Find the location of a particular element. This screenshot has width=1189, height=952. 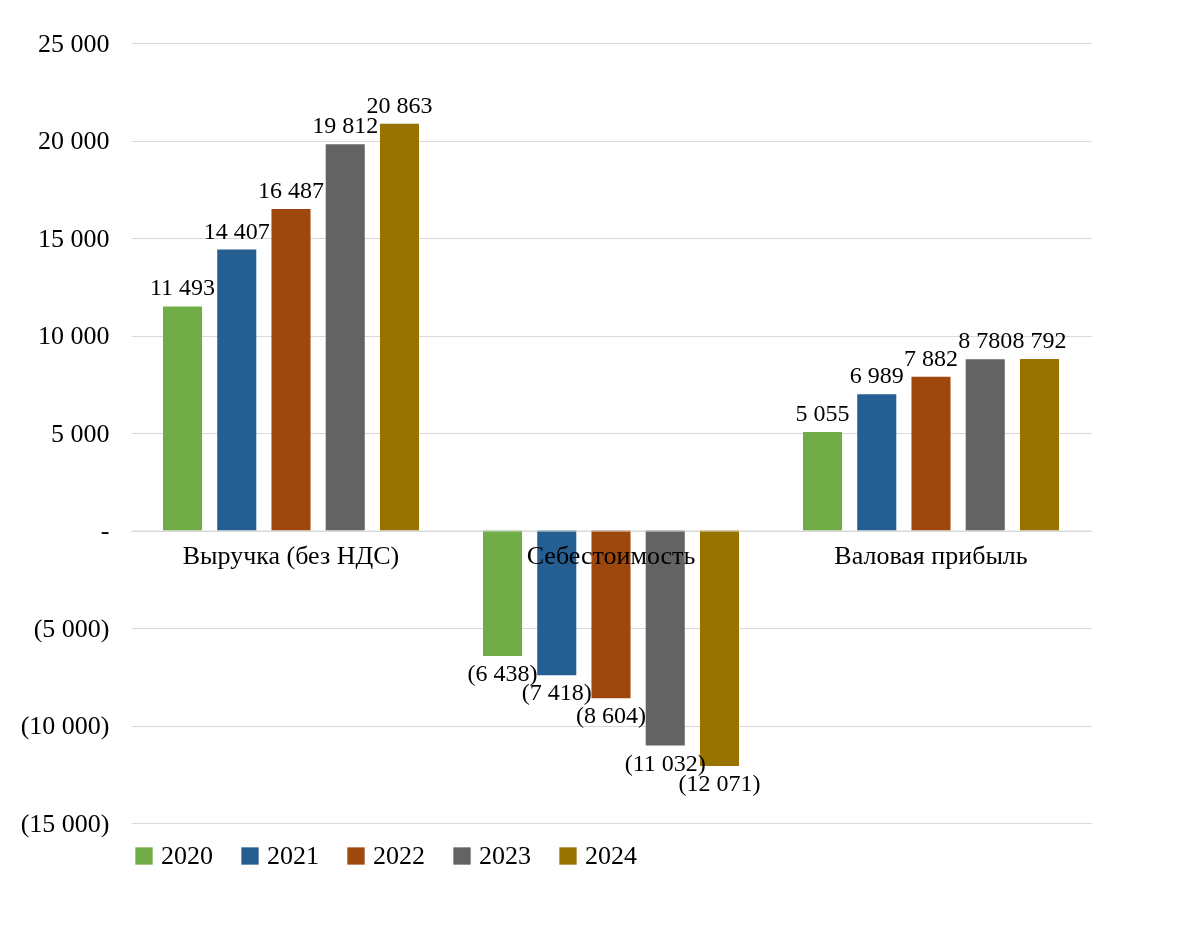

data-label: 6 989 is located at coordinates (876, 375).